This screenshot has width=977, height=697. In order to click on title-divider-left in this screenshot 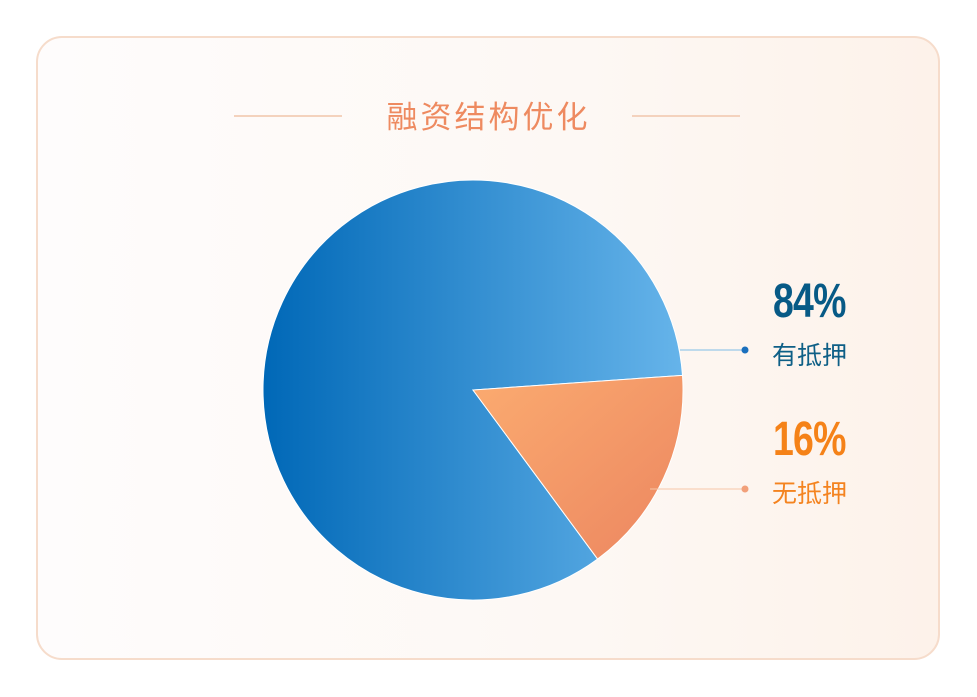, I will do `click(288, 116)`.